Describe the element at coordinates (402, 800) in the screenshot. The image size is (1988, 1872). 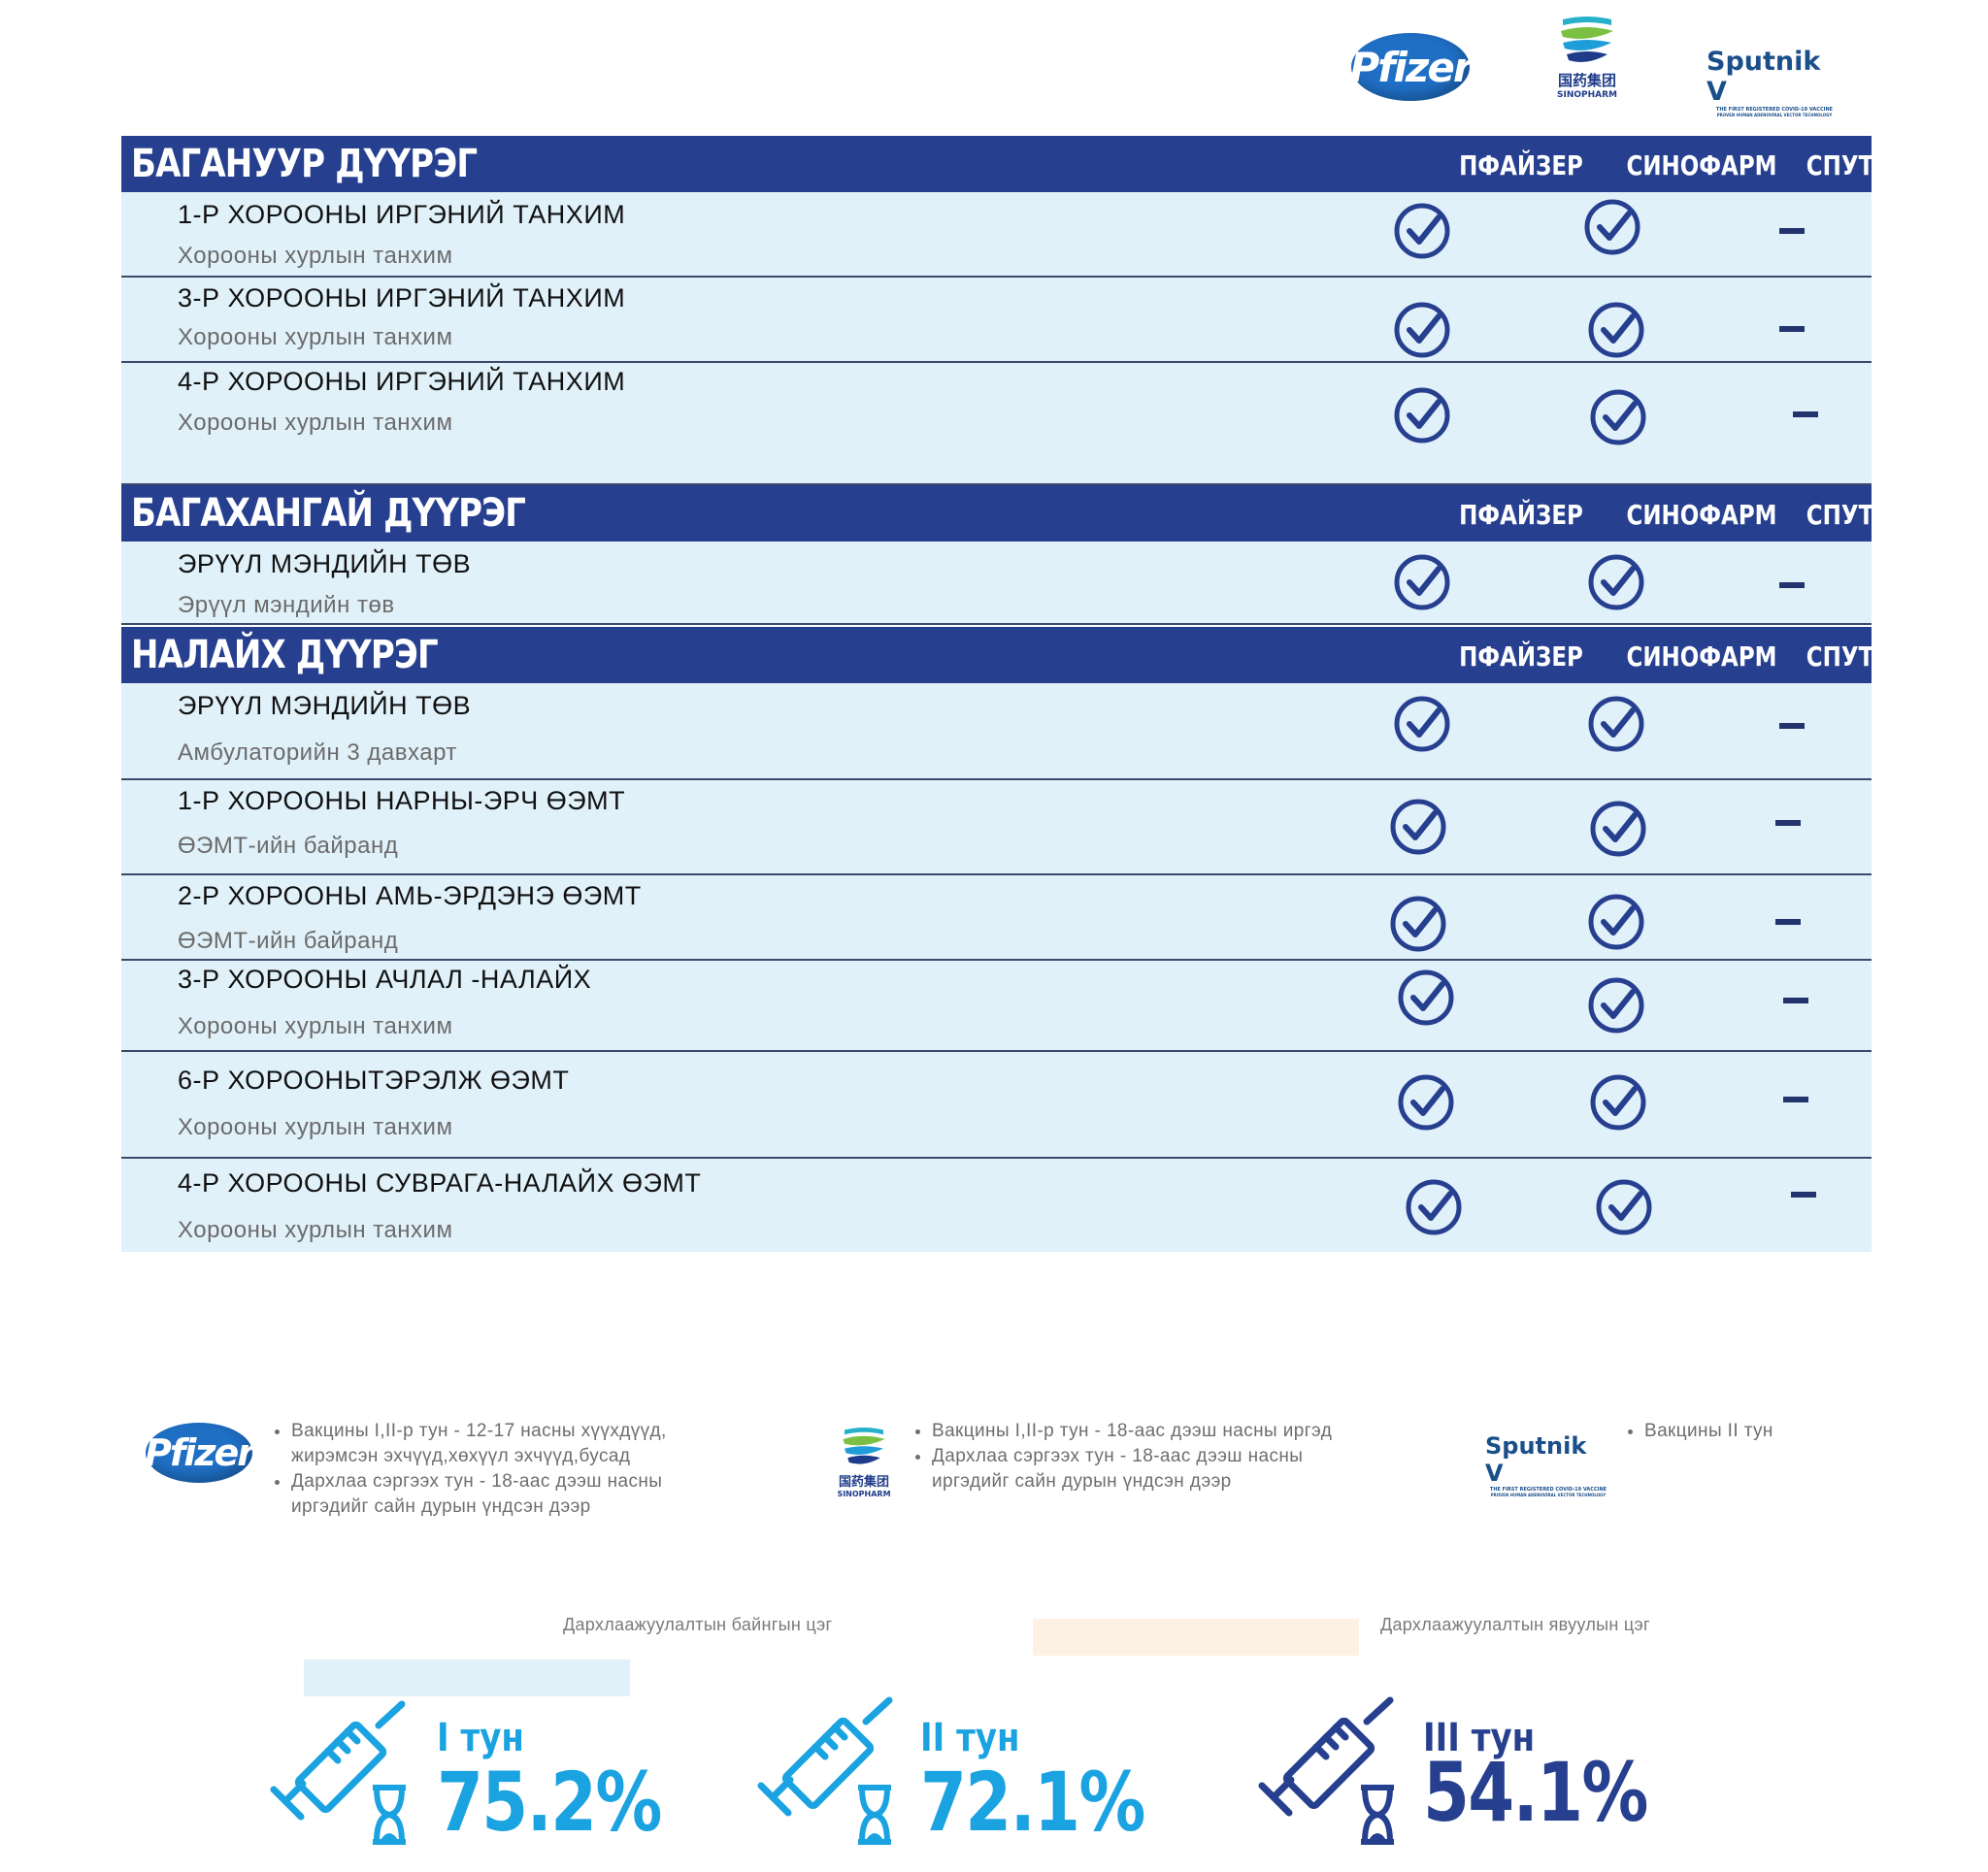
I see `row-title: 1-Р ХОРООНЫ НАРНЫ-ЭРЧ ӨЭМТ` at that location.